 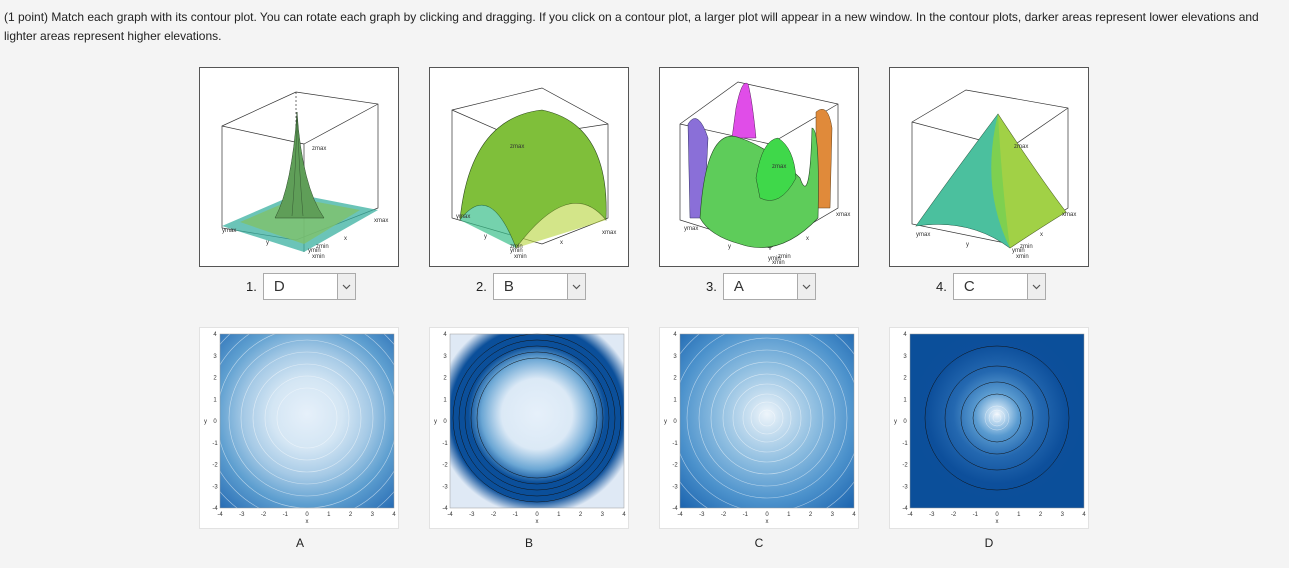 I want to click on answer-select-1: D, so click(x=309, y=286).